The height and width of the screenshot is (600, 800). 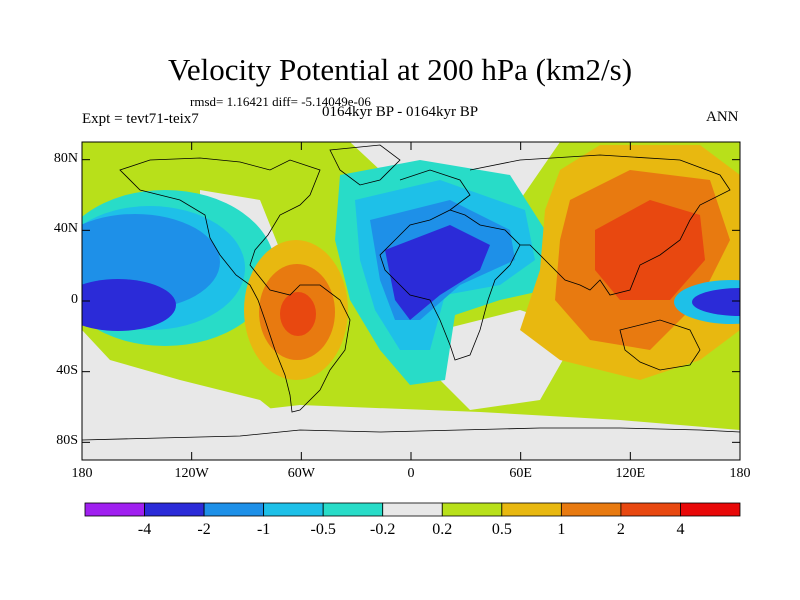 I want to click on lon-tick-label: 120E, so click(x=630, y=473).